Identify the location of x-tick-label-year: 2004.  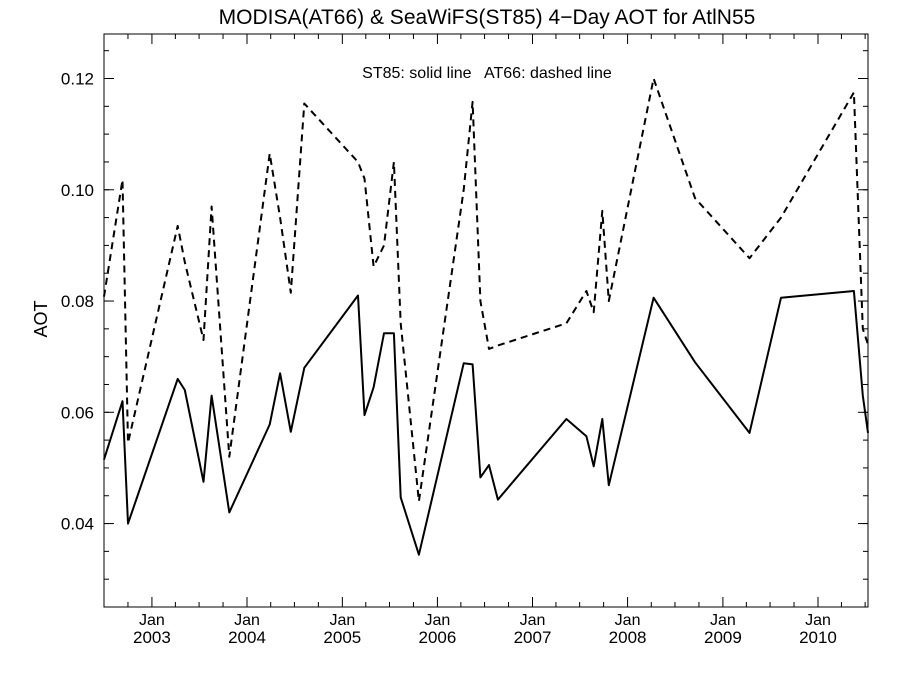
(247, 637).